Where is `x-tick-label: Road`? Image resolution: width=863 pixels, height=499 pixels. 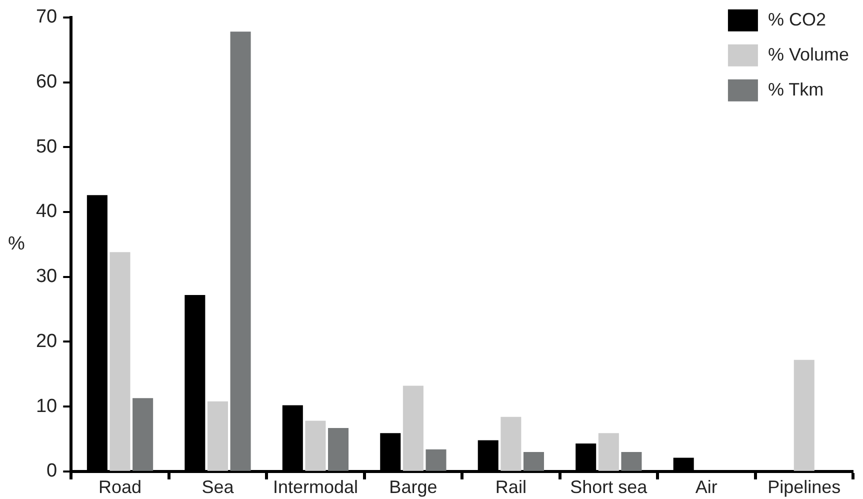 x-tick-label: Road is located at coordinates (120, 487).